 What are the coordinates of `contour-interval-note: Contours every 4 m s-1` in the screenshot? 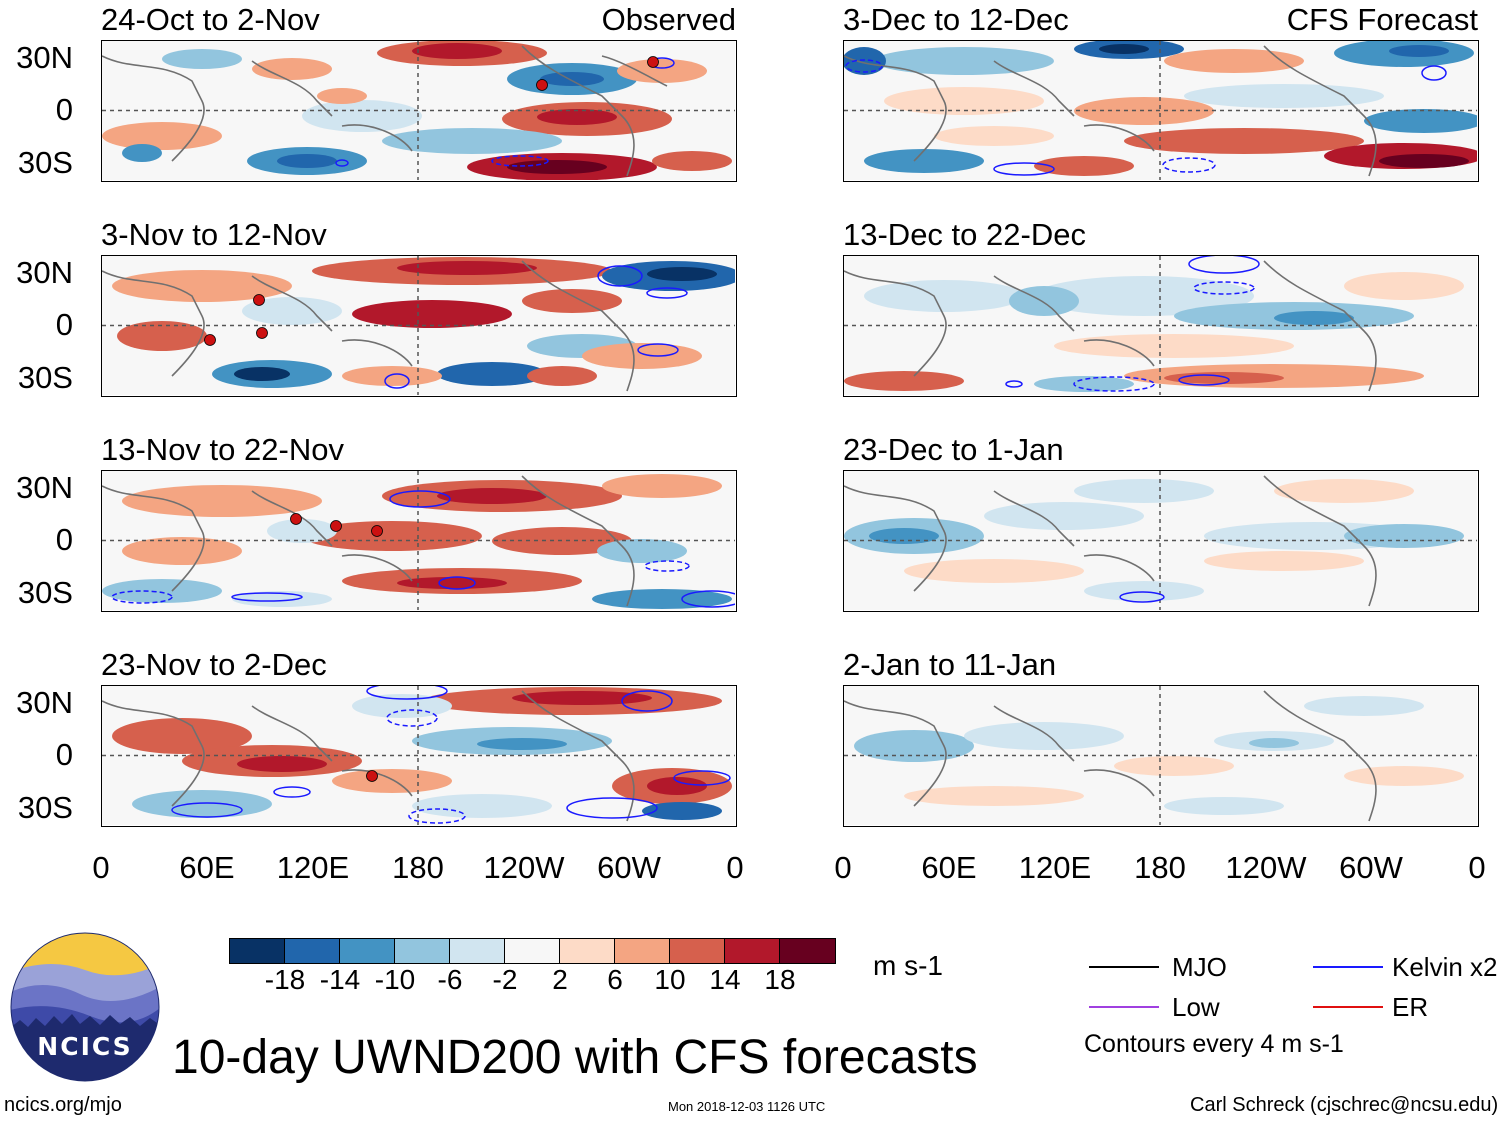 It's located at (1214, 1044).